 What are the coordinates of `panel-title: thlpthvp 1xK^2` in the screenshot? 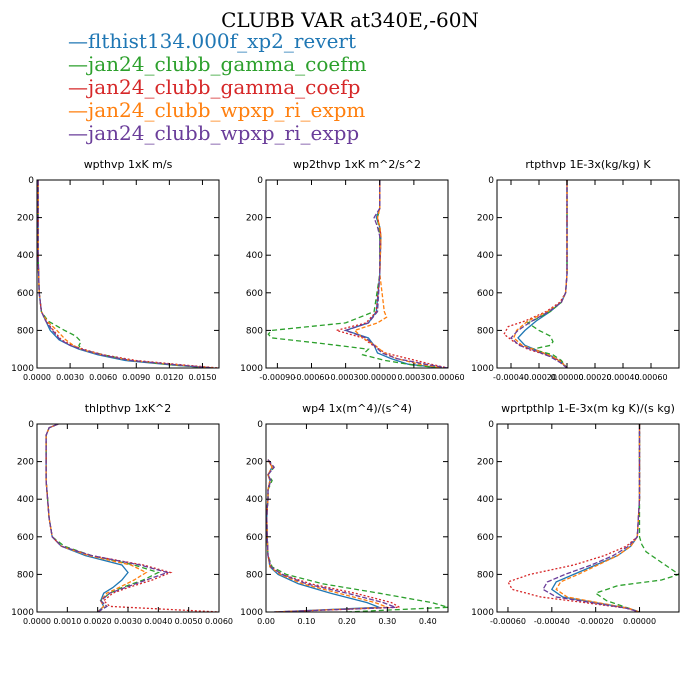 It's located at (128, 408).